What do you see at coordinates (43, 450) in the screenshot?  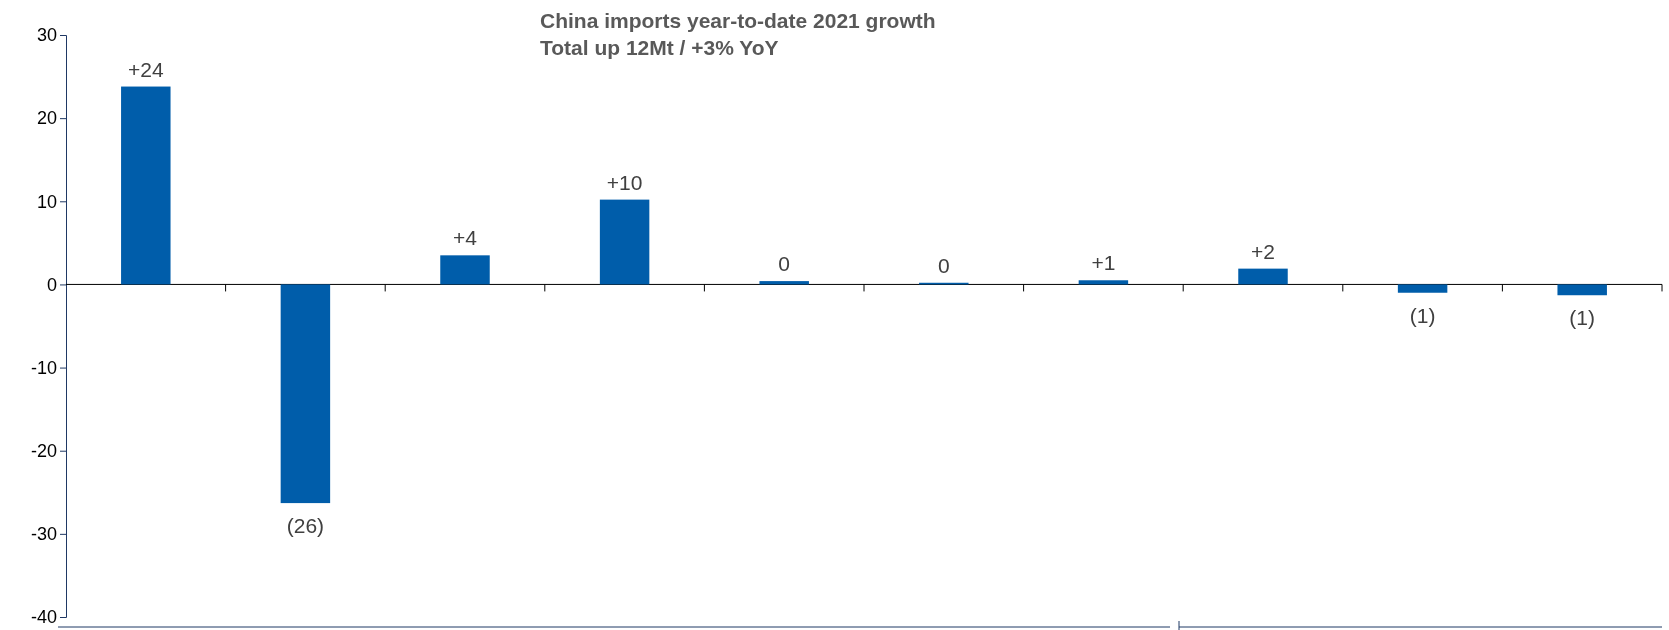 I see `y-tick-label: -20` at bounding box center [43, 450].